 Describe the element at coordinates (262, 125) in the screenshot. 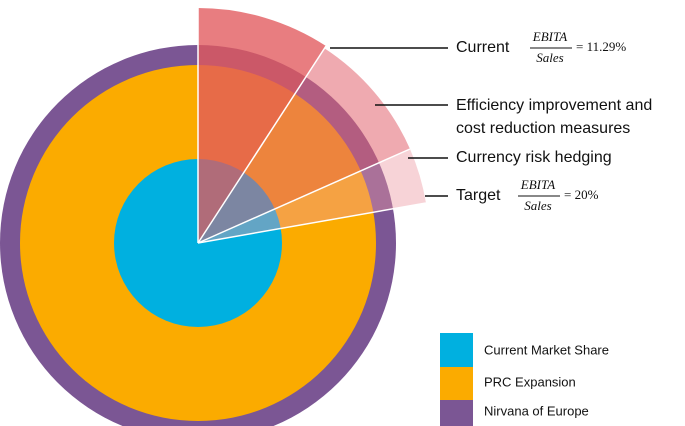

I see `wedge-current` at that location.